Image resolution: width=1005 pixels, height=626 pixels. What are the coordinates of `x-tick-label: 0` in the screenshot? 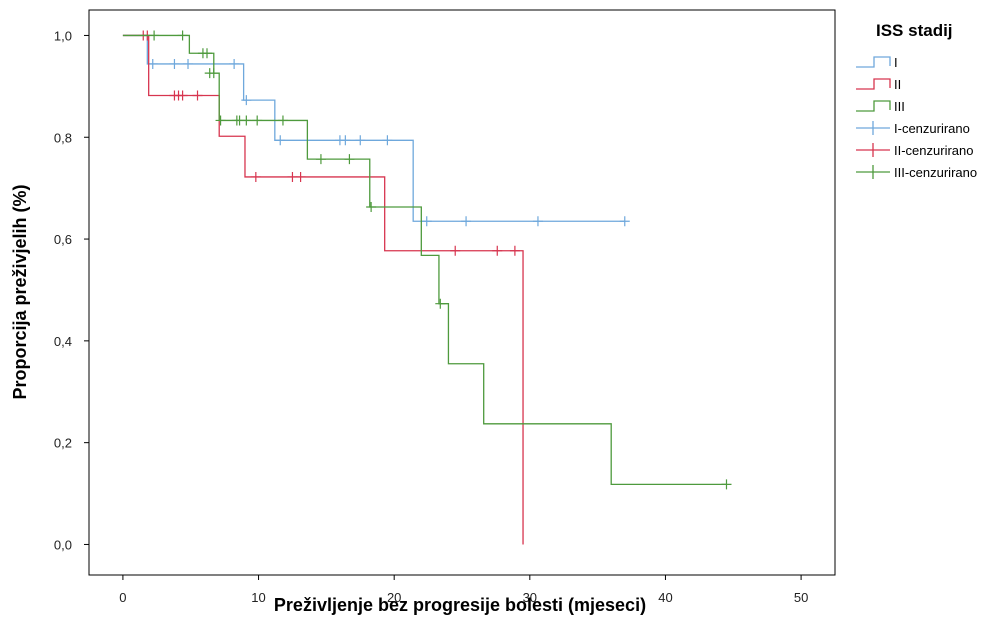 It's located at (122, 597).